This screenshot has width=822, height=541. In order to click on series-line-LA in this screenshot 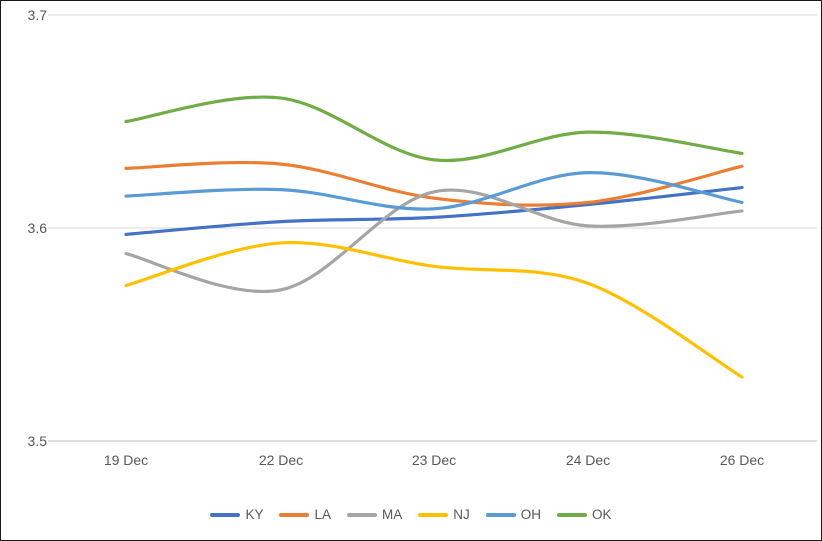, I will do `click(434, 183)`.